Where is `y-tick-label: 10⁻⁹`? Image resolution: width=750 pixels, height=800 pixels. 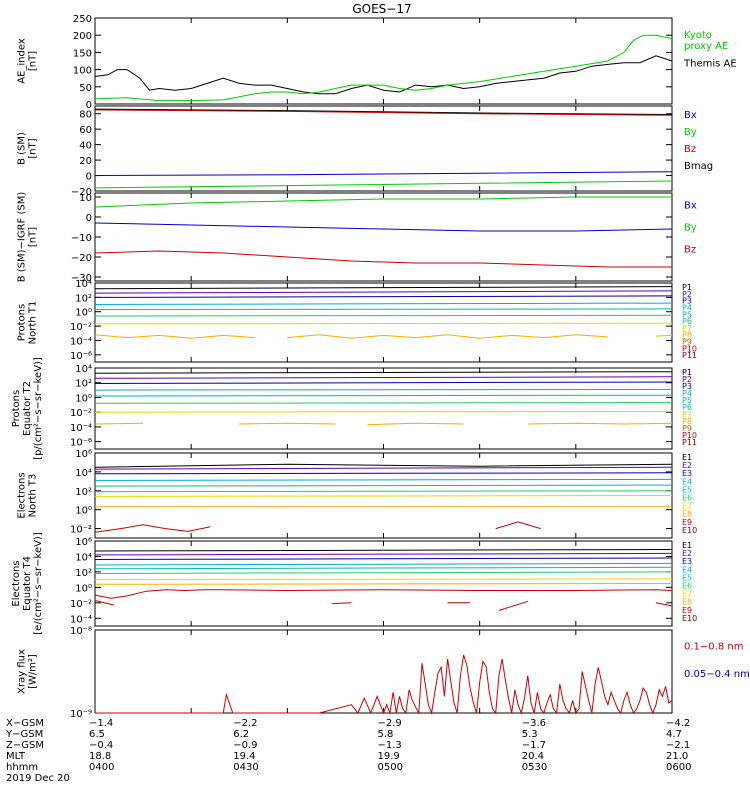
y-tick-label: 10⁻⁹ is located at coordinates (81, 714).